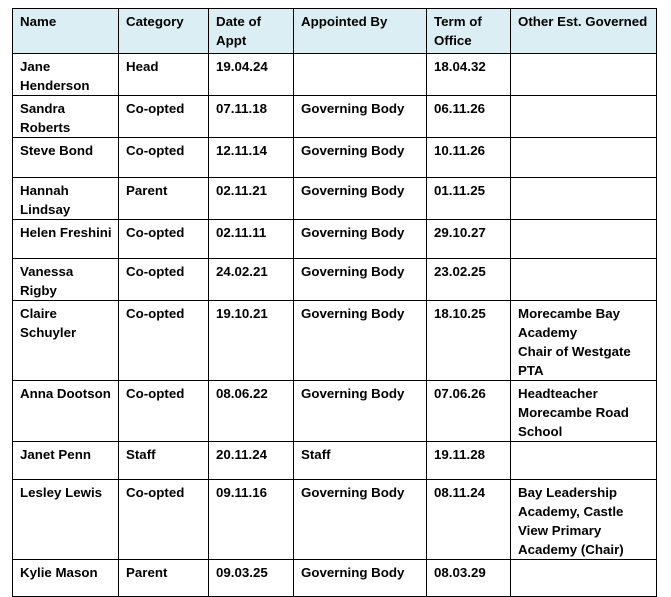  What do you see at coordinates (251, 279) in the screenshot?
I see `cell-date-of-appt: 24.02.21` at bounding box center [251, 279].